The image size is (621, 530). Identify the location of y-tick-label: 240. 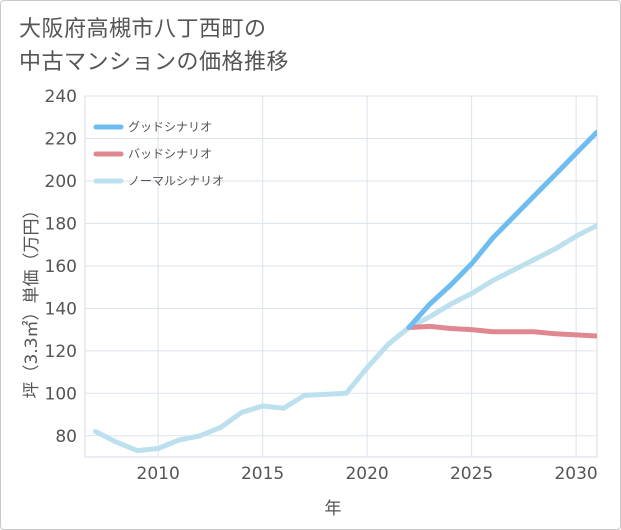
(61, 97).